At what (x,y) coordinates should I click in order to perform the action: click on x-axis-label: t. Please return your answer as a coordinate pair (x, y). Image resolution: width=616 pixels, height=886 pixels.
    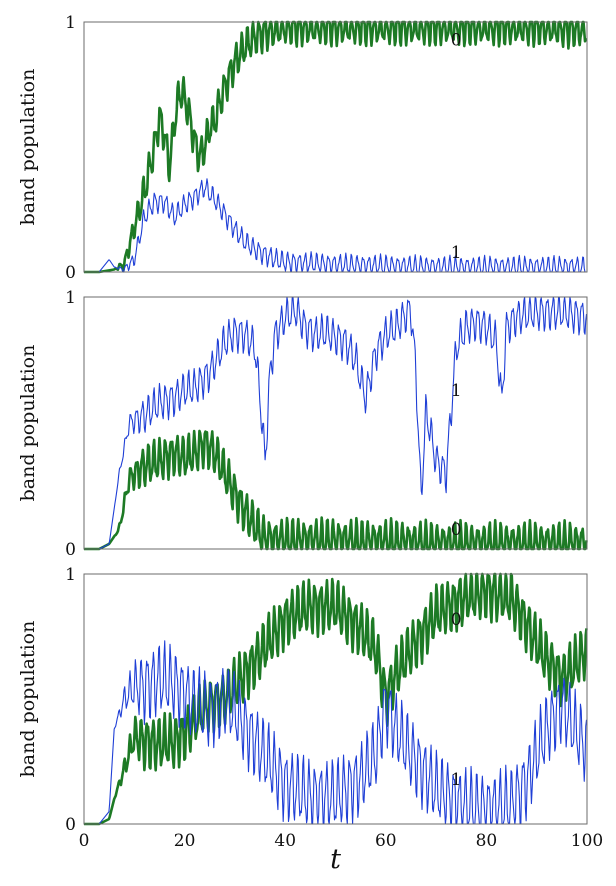
    Looking at the image, I should click on (335, 859).